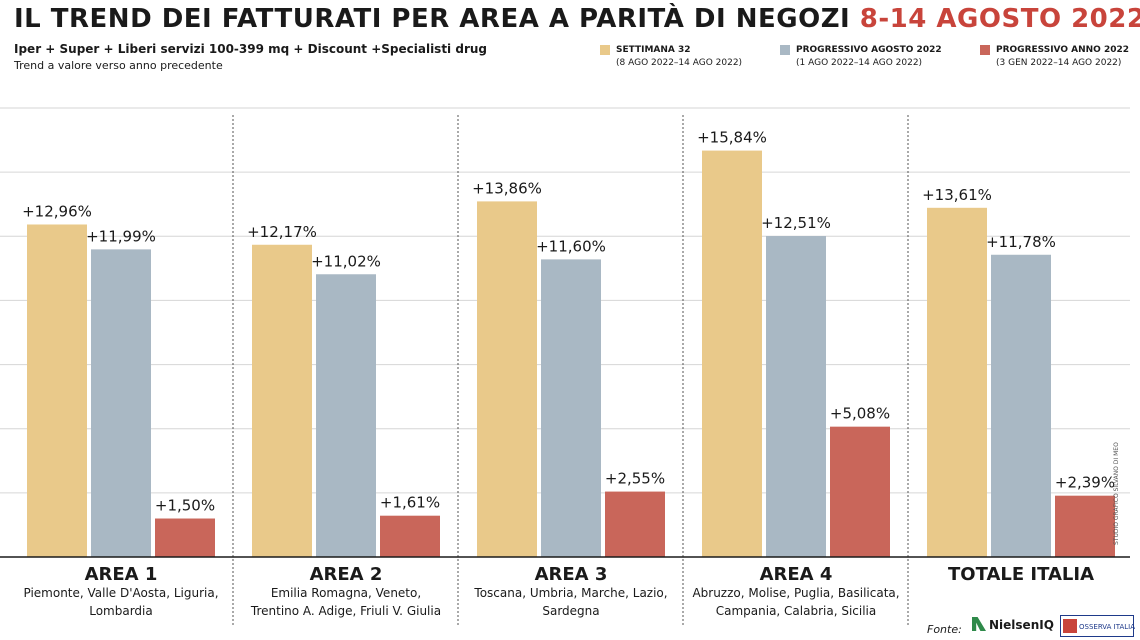 This screenshot has width=1140, height=640. I want to click on data-label: +11,60%, so click(571, 246).